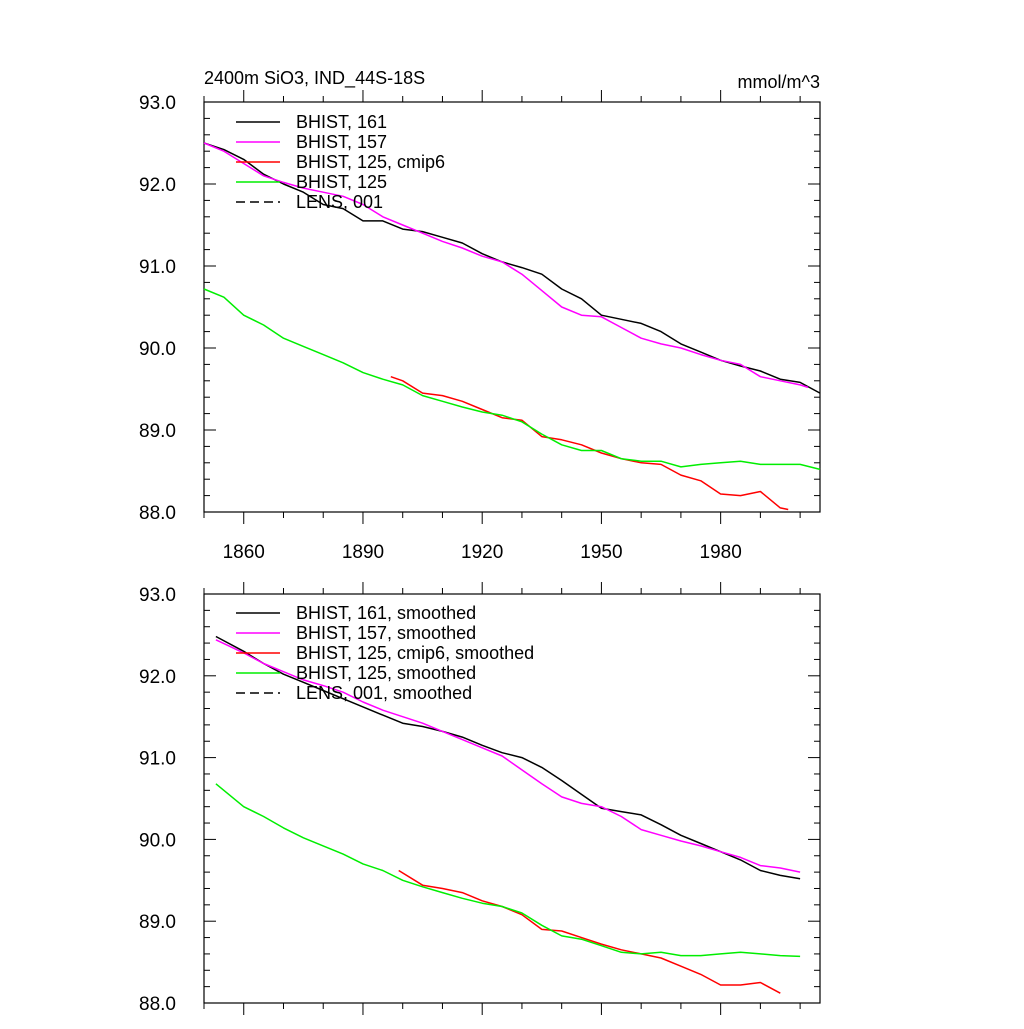 The height and width of the screenshot is (1029, 1024). I want to click on chart-title: 2400m SiO3, IND_44S-18S, so click(314, 78).